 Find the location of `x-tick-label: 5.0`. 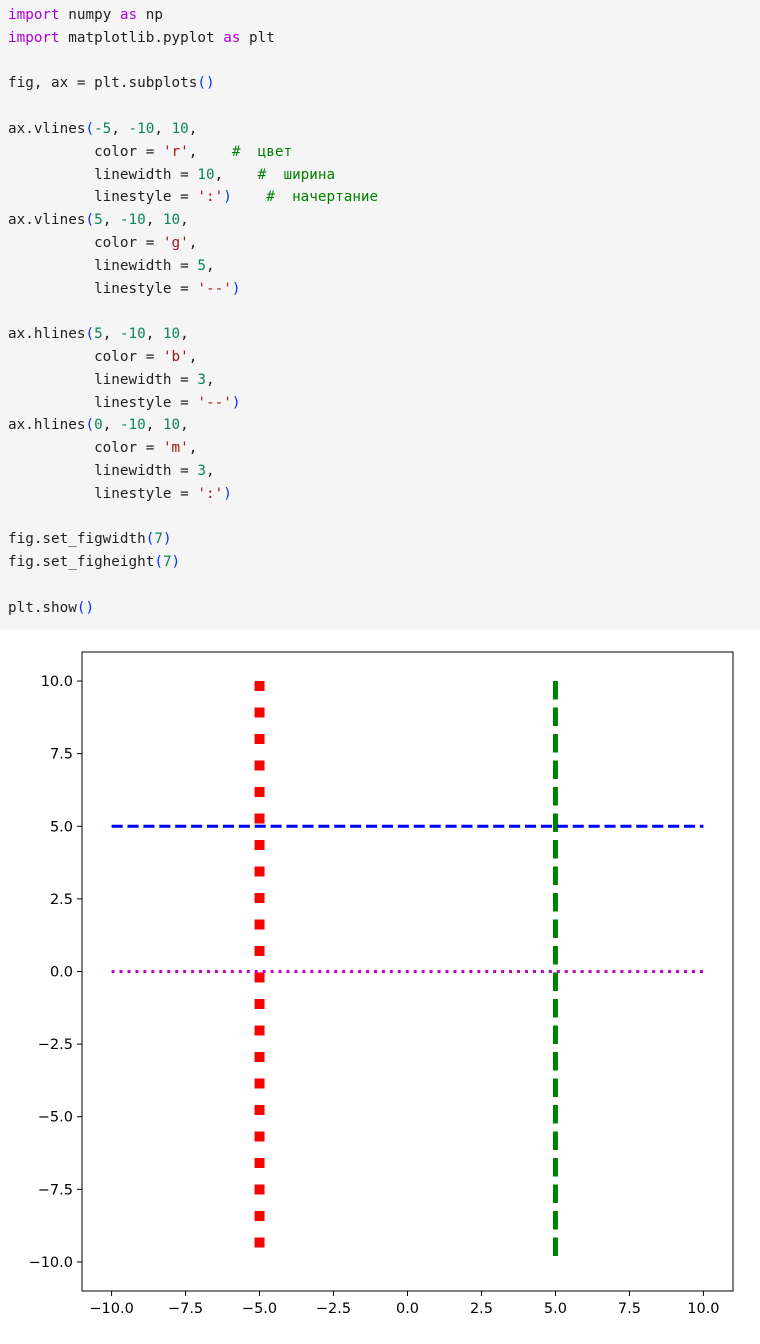

x-tick-label: 5.0 is located at coordinates (555, 1309).